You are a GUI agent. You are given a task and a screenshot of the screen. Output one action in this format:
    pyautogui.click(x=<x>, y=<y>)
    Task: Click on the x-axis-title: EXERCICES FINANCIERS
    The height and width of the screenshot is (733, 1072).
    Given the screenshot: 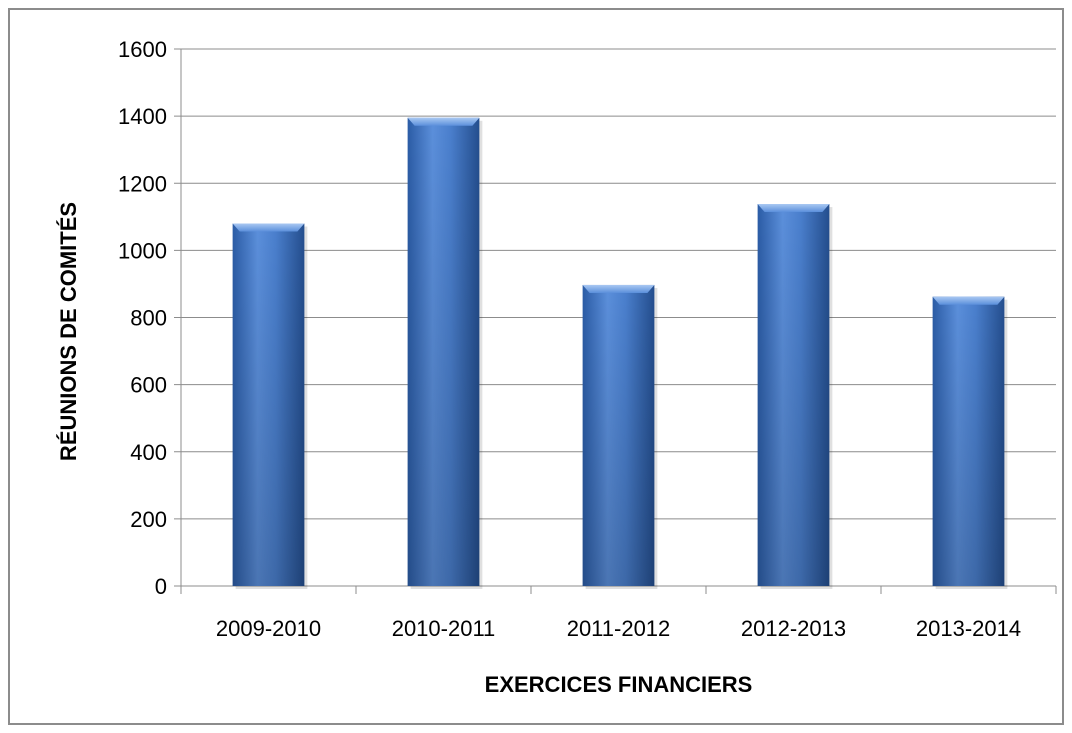 What is the action you would take?
    pyautogui.click(x=619, y=684)
    